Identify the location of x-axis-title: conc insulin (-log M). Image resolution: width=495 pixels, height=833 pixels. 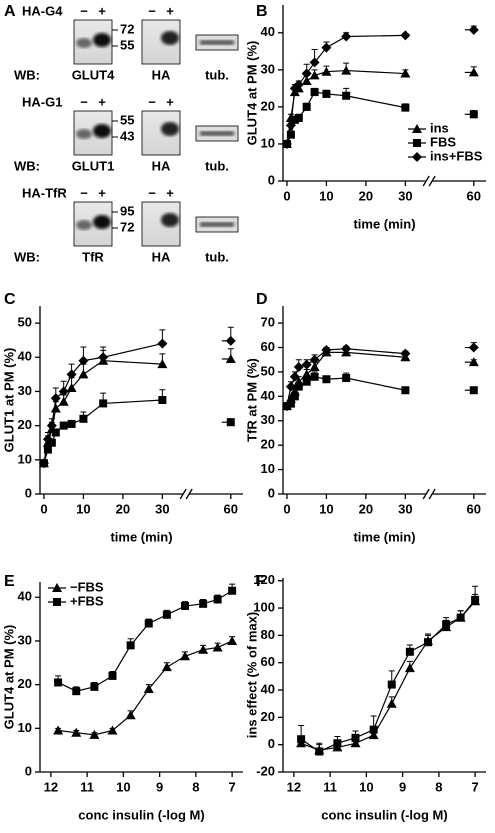
(384, 814).